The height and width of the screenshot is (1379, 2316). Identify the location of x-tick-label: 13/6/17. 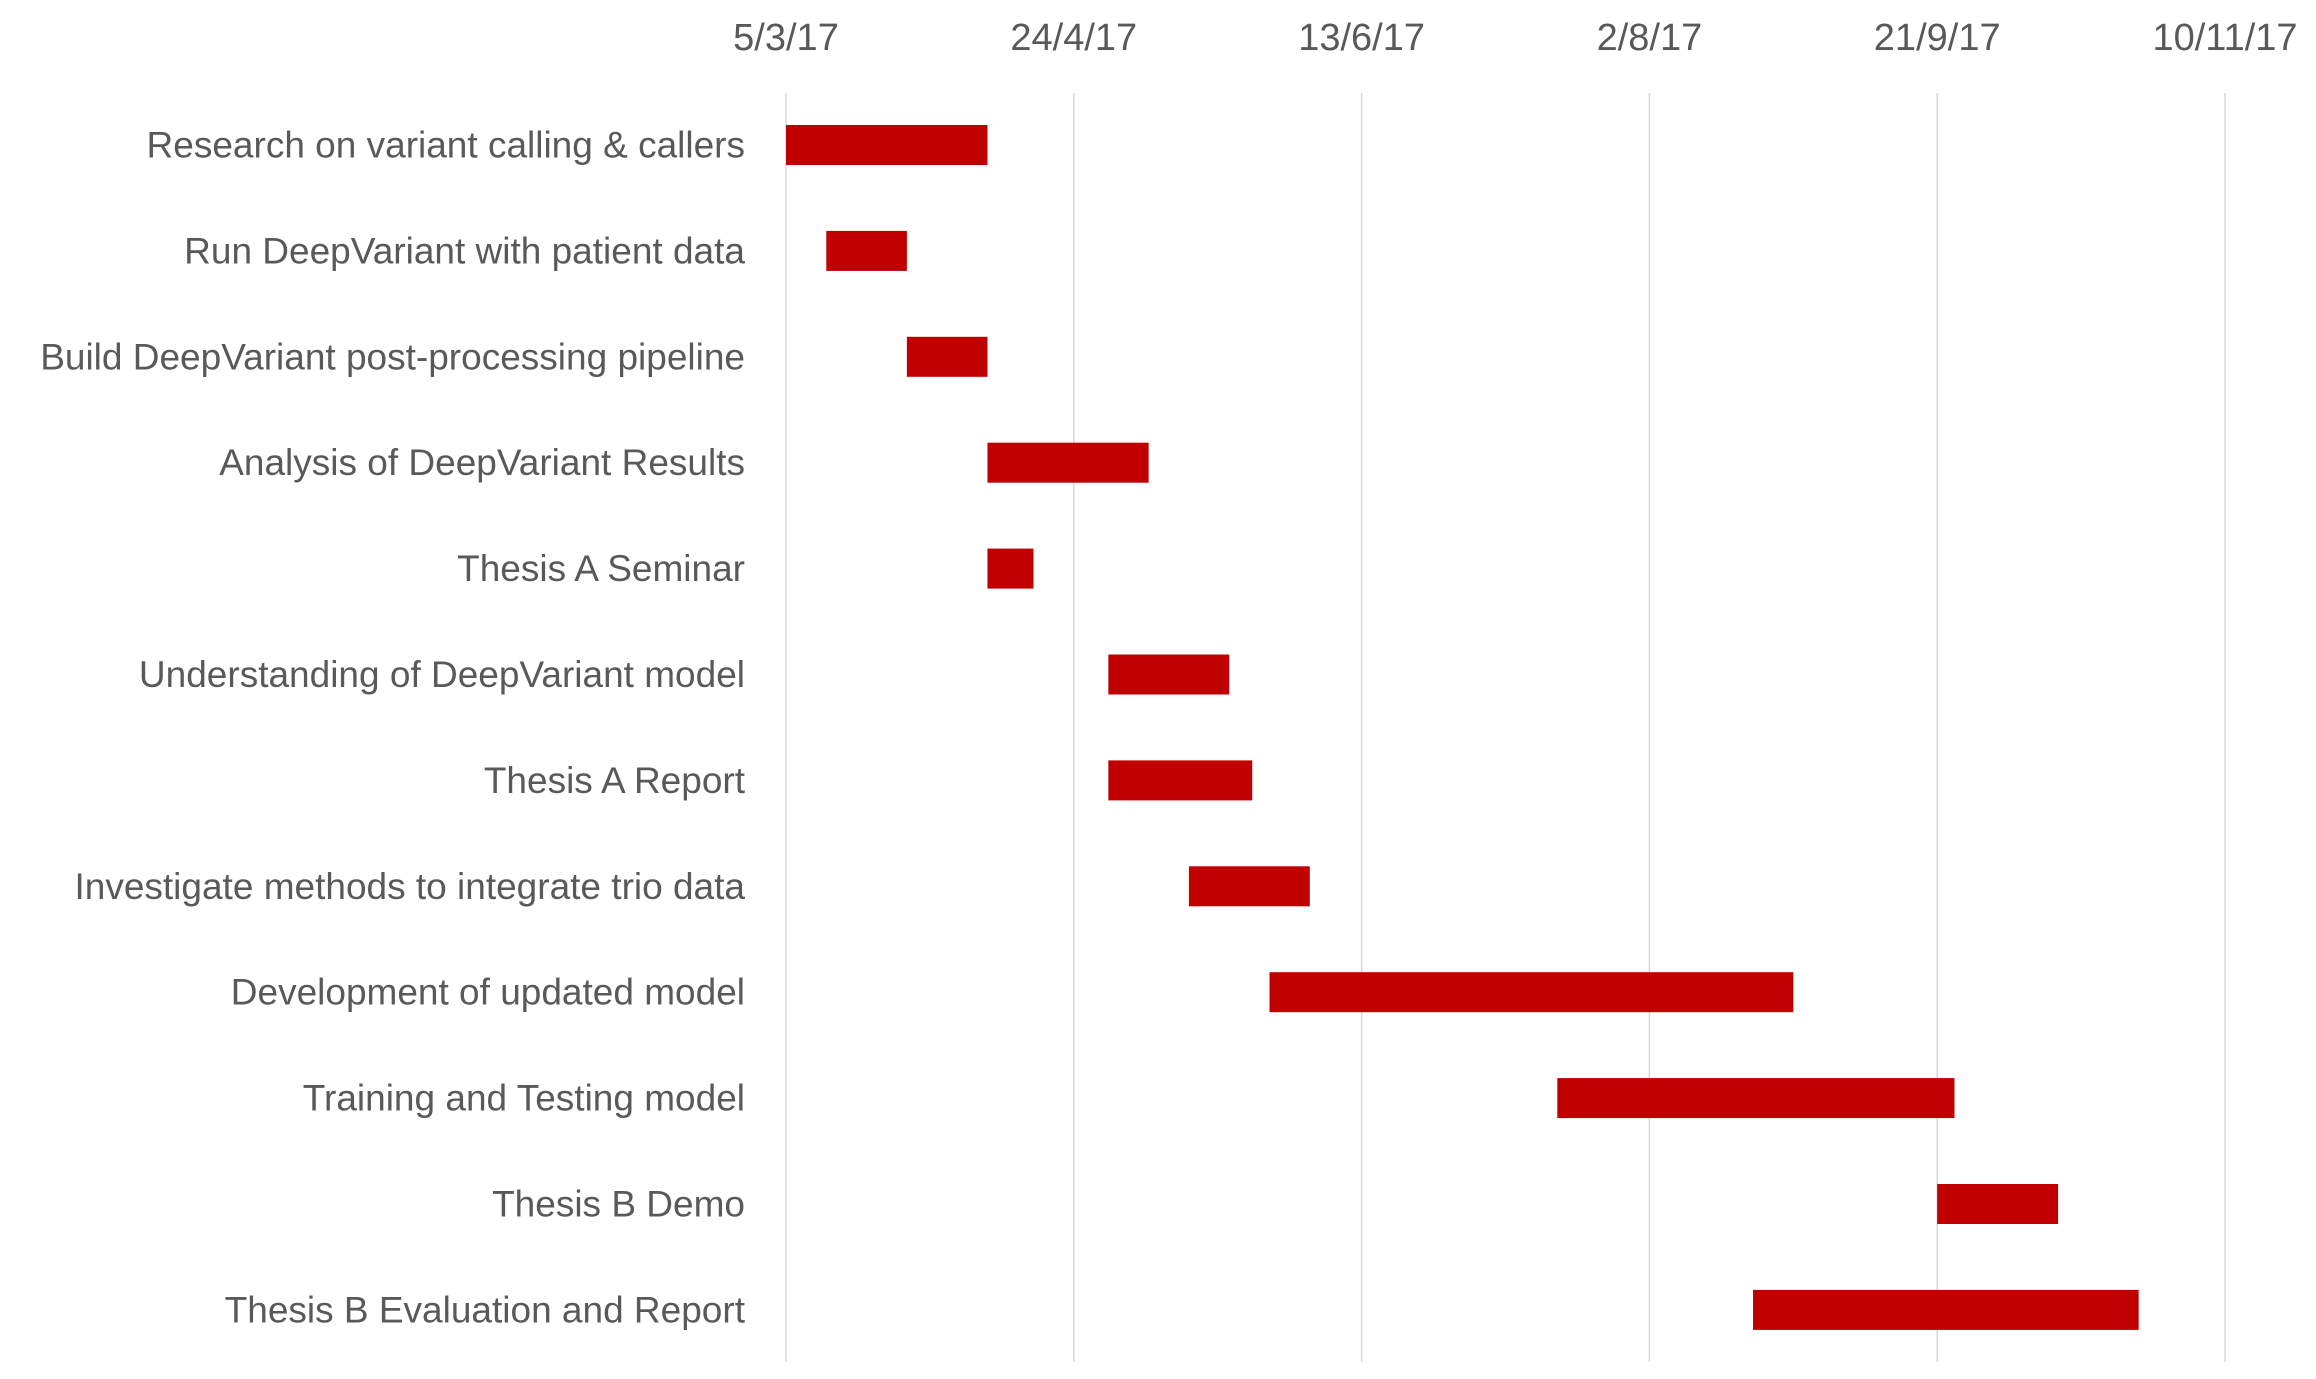
(1361, 38).